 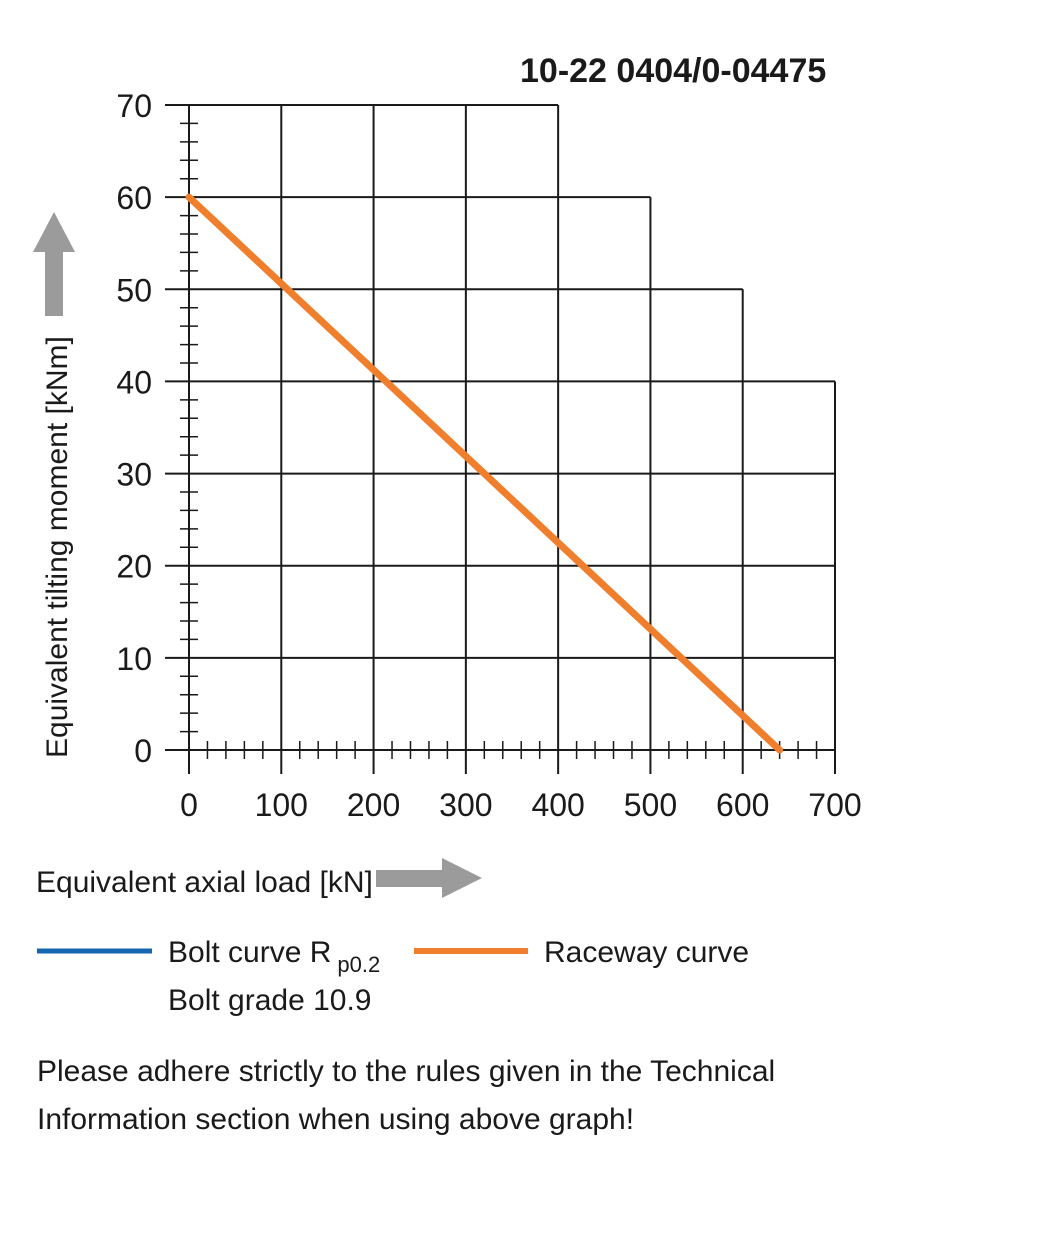 What do you see at coordinates (143, 751) in the screenshot?
I see `y-tick-label: 0` at bounding box center [143, 751].